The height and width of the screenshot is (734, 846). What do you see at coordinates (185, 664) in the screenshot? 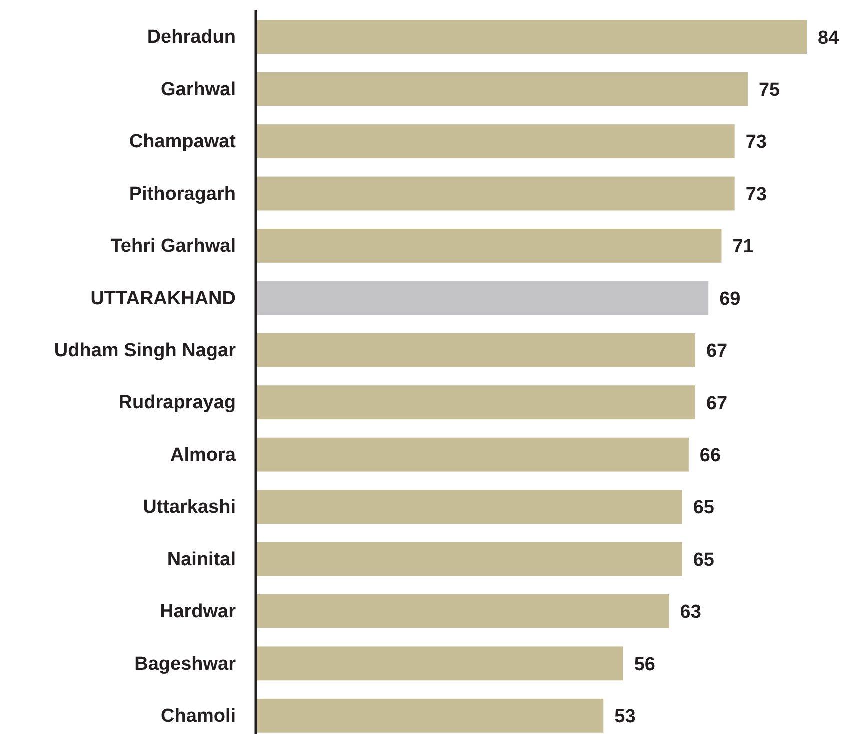
I see `y-tick-label: Bageshwar` at bounding box center [185, 664].